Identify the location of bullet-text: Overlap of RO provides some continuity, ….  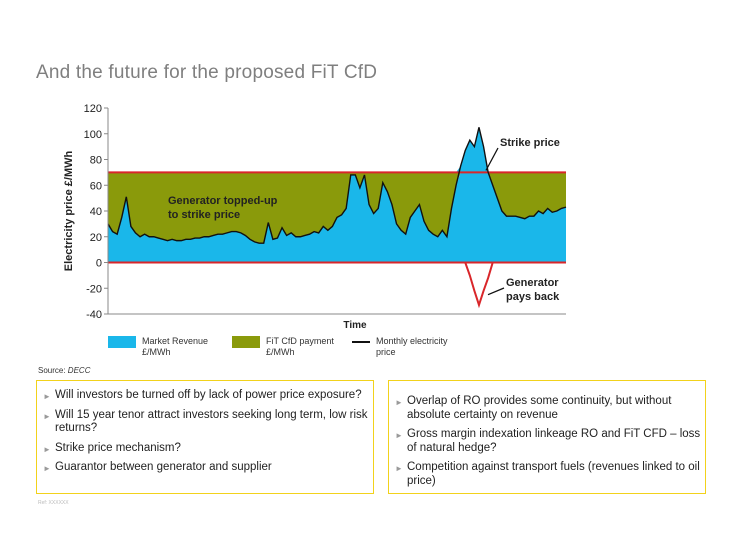
(539, 408).